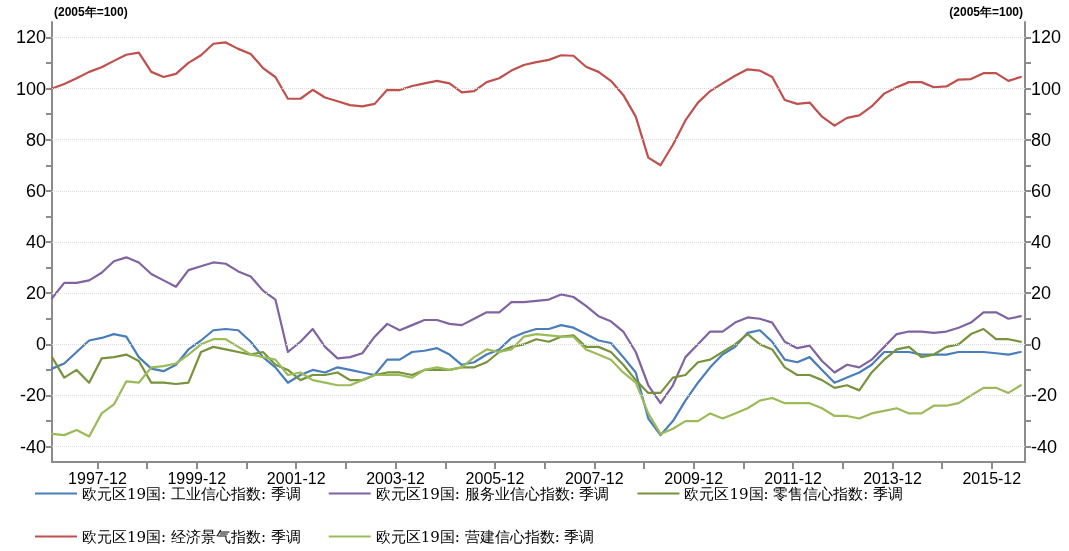  I want to click on y-tick-label: 120, so click(30, 37).